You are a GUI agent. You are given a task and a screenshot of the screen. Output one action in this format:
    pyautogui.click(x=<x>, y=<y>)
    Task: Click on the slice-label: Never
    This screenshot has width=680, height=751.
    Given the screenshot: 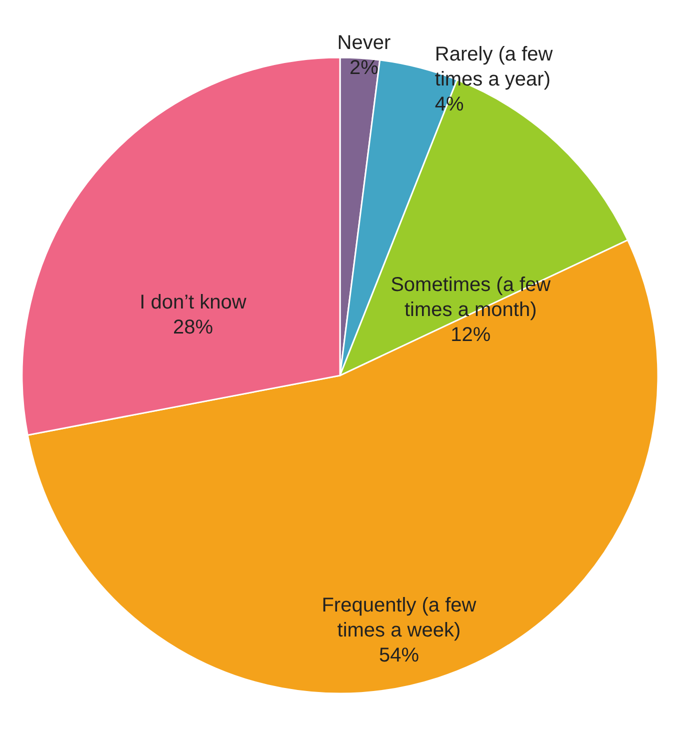 What is the action you would take?
    pyautogui.click(x=364, y=43)
    